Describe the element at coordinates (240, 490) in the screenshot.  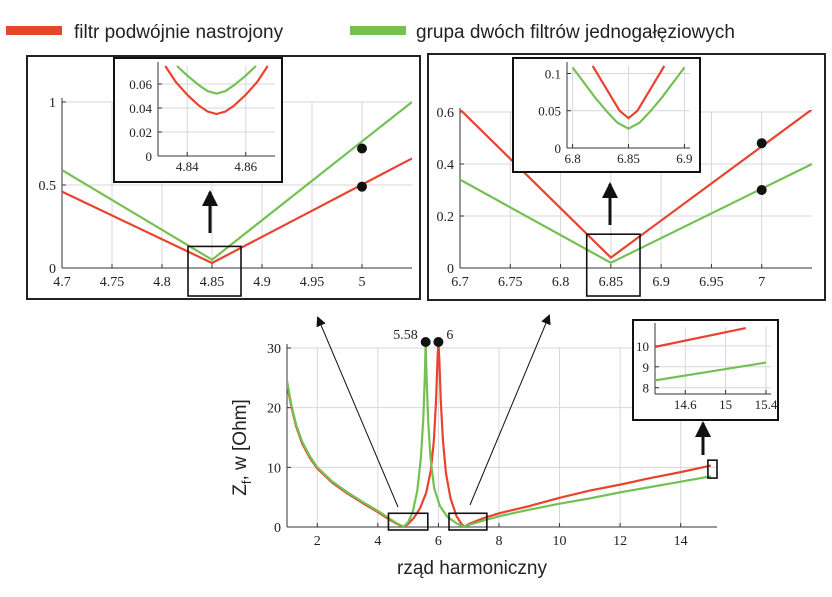
I see `main-y-axis-title-main: Z` at that location.